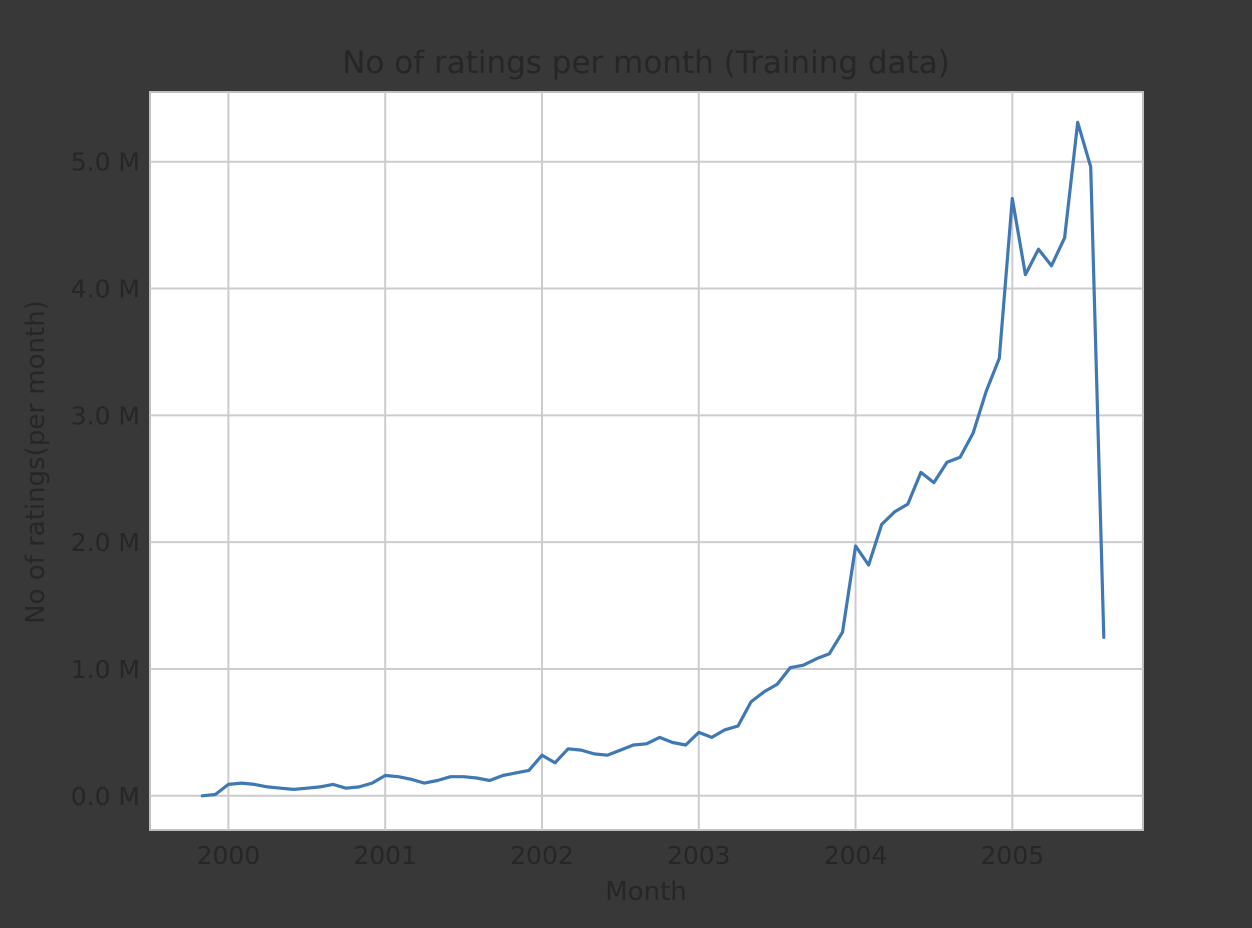 Image resolution: width=1252 pixels, height=928 pixels. I want to click on y-tick-label: 0.0 M, so click(105, 796).